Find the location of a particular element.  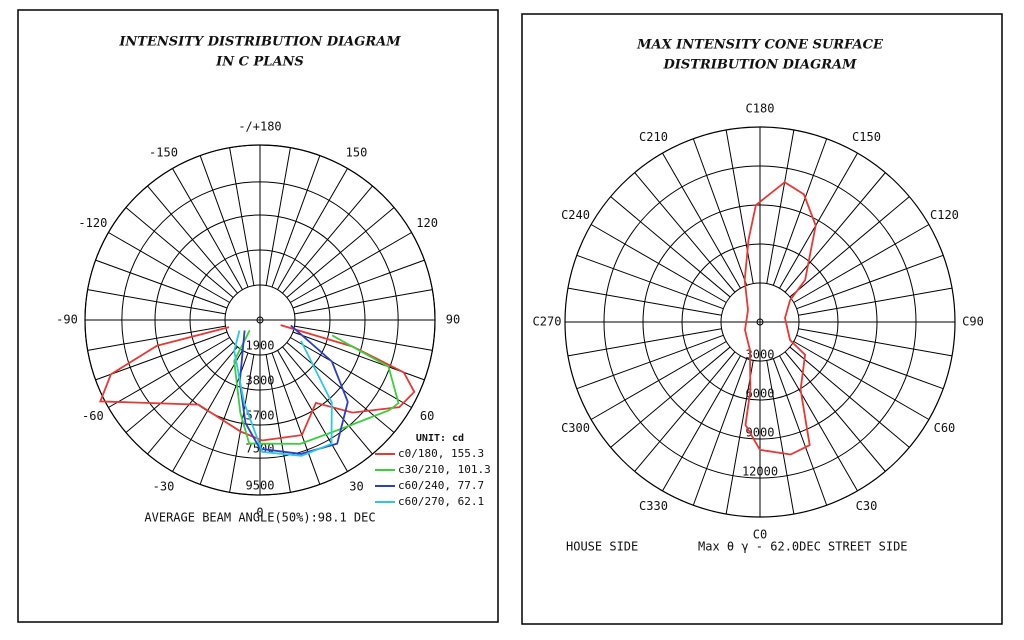

angle-tick-label: 0 is located at coordinates (259, 513).